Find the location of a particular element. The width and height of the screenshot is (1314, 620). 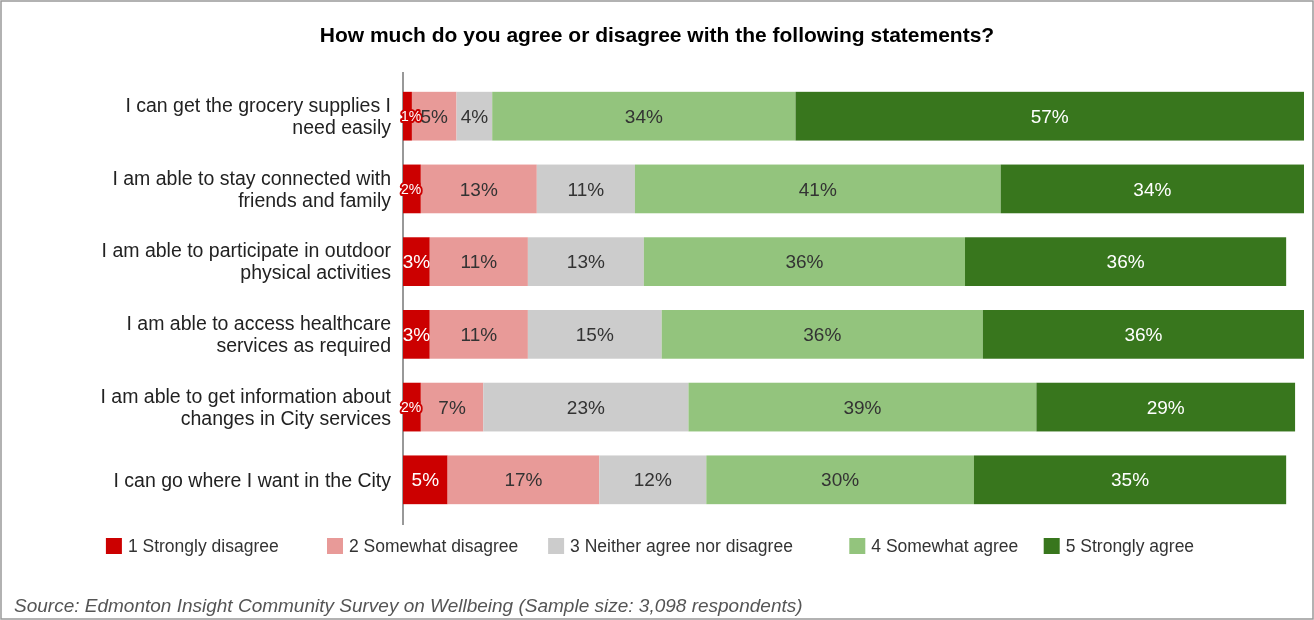

data-label: 17% is located at coordinates (523, 480).